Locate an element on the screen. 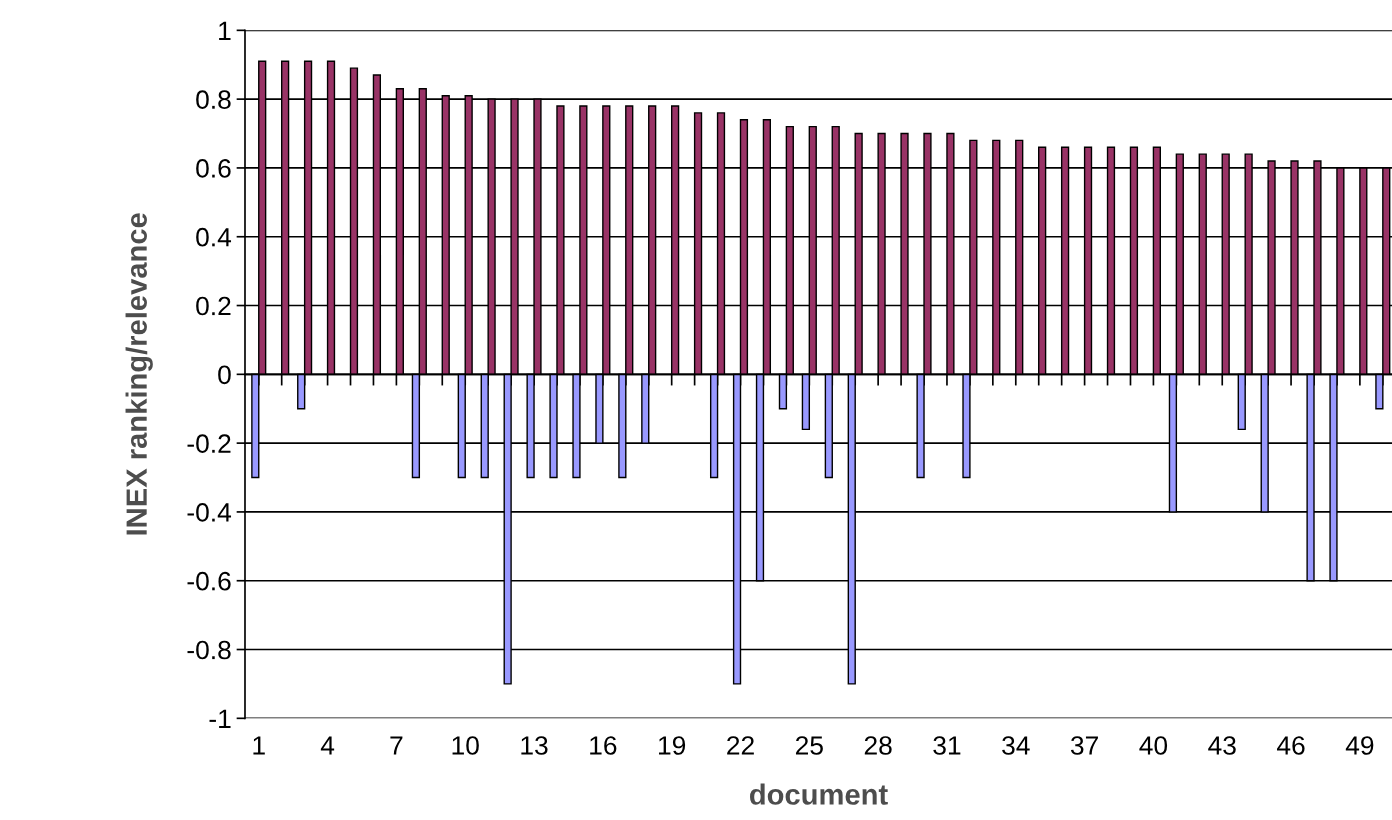 The height and width of the screenshot is (820, 1392). y-tick-label: -0.6 is located at coordinates (209, 581).